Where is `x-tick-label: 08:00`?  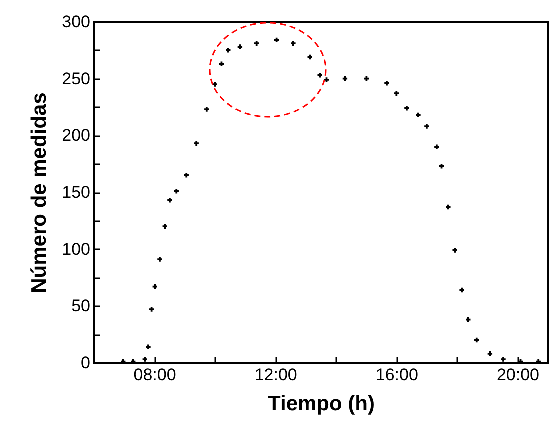 x-tick-label: 08:00 is located at coordinates (155, 375).